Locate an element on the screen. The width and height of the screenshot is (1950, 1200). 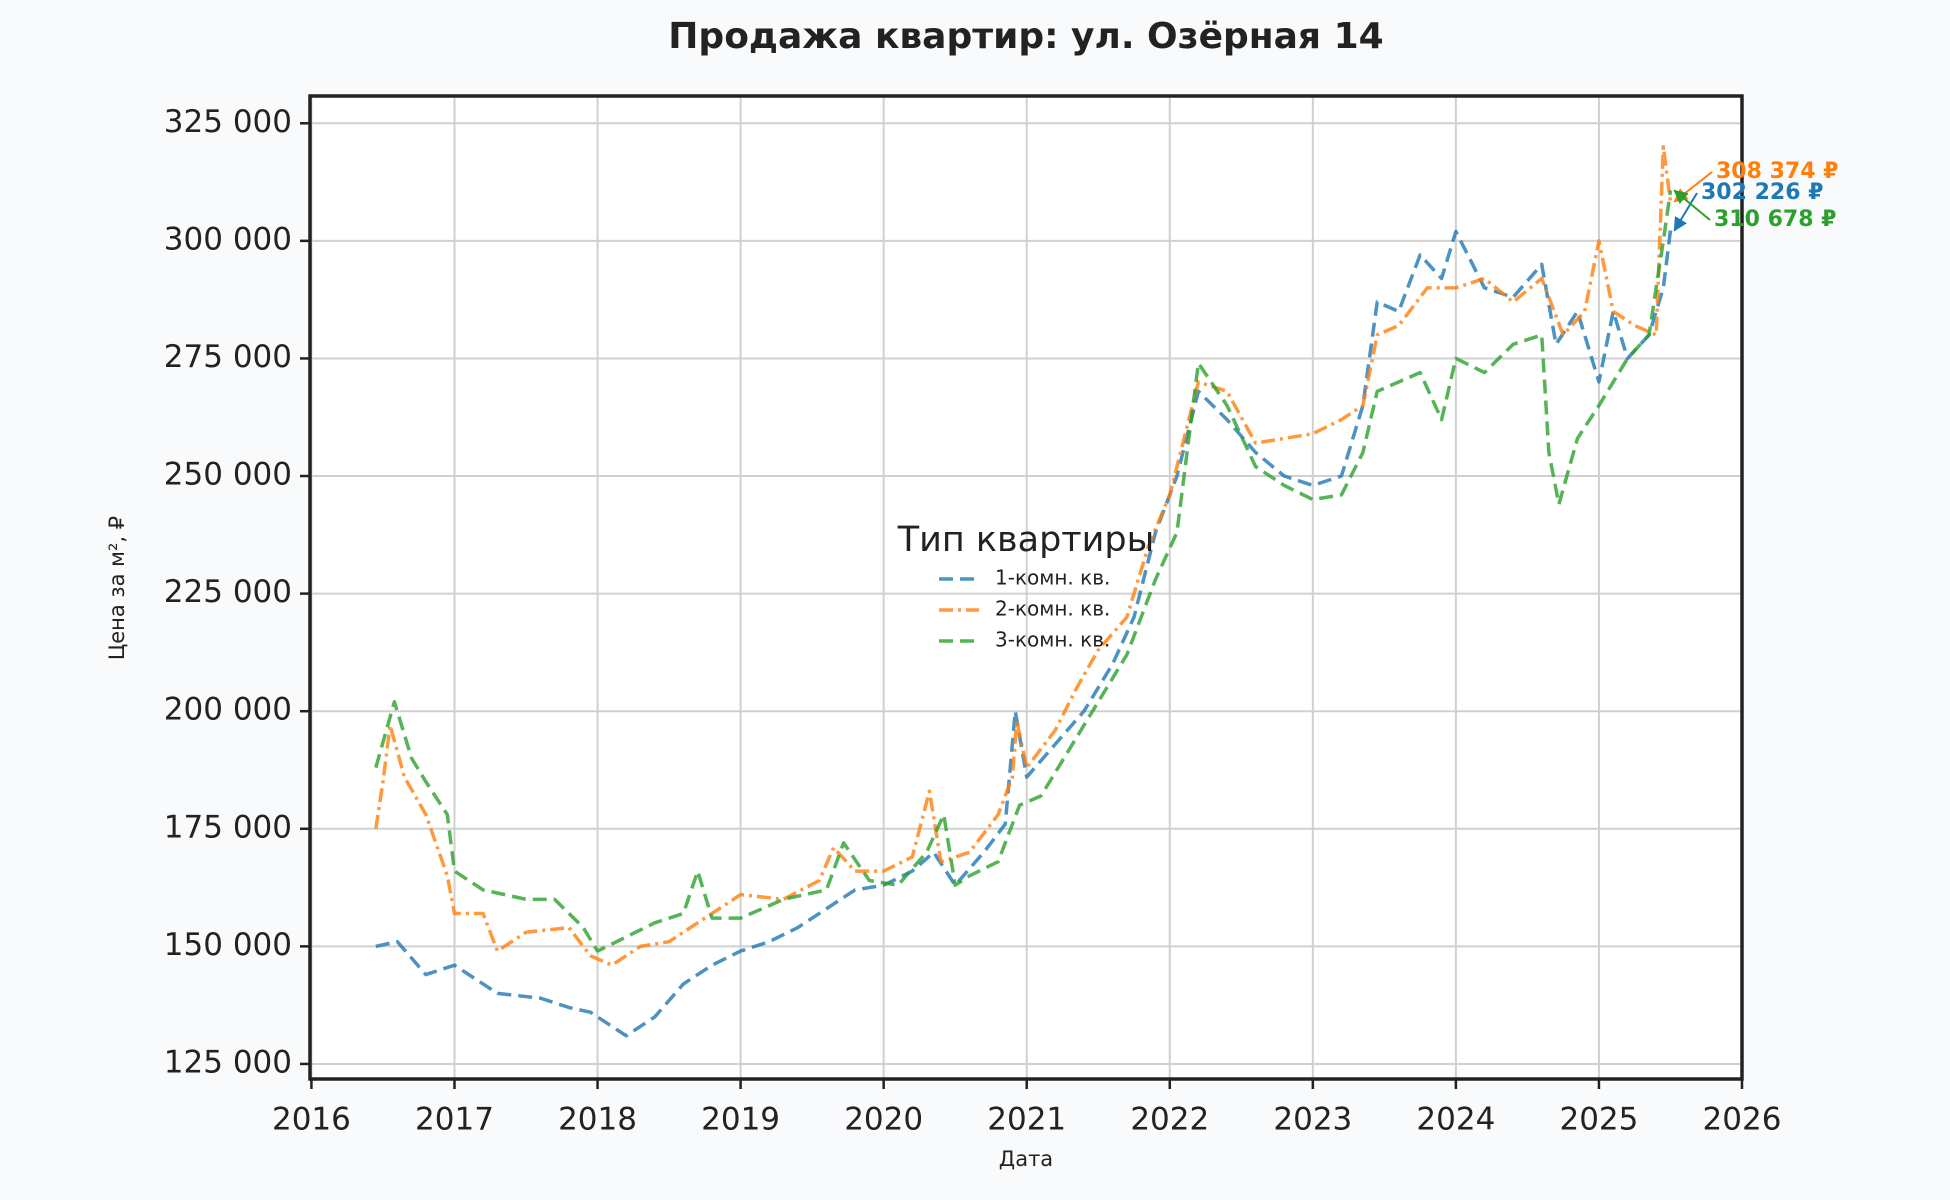
y-tick-label: 300 000 is located at coordinates (228, 239).